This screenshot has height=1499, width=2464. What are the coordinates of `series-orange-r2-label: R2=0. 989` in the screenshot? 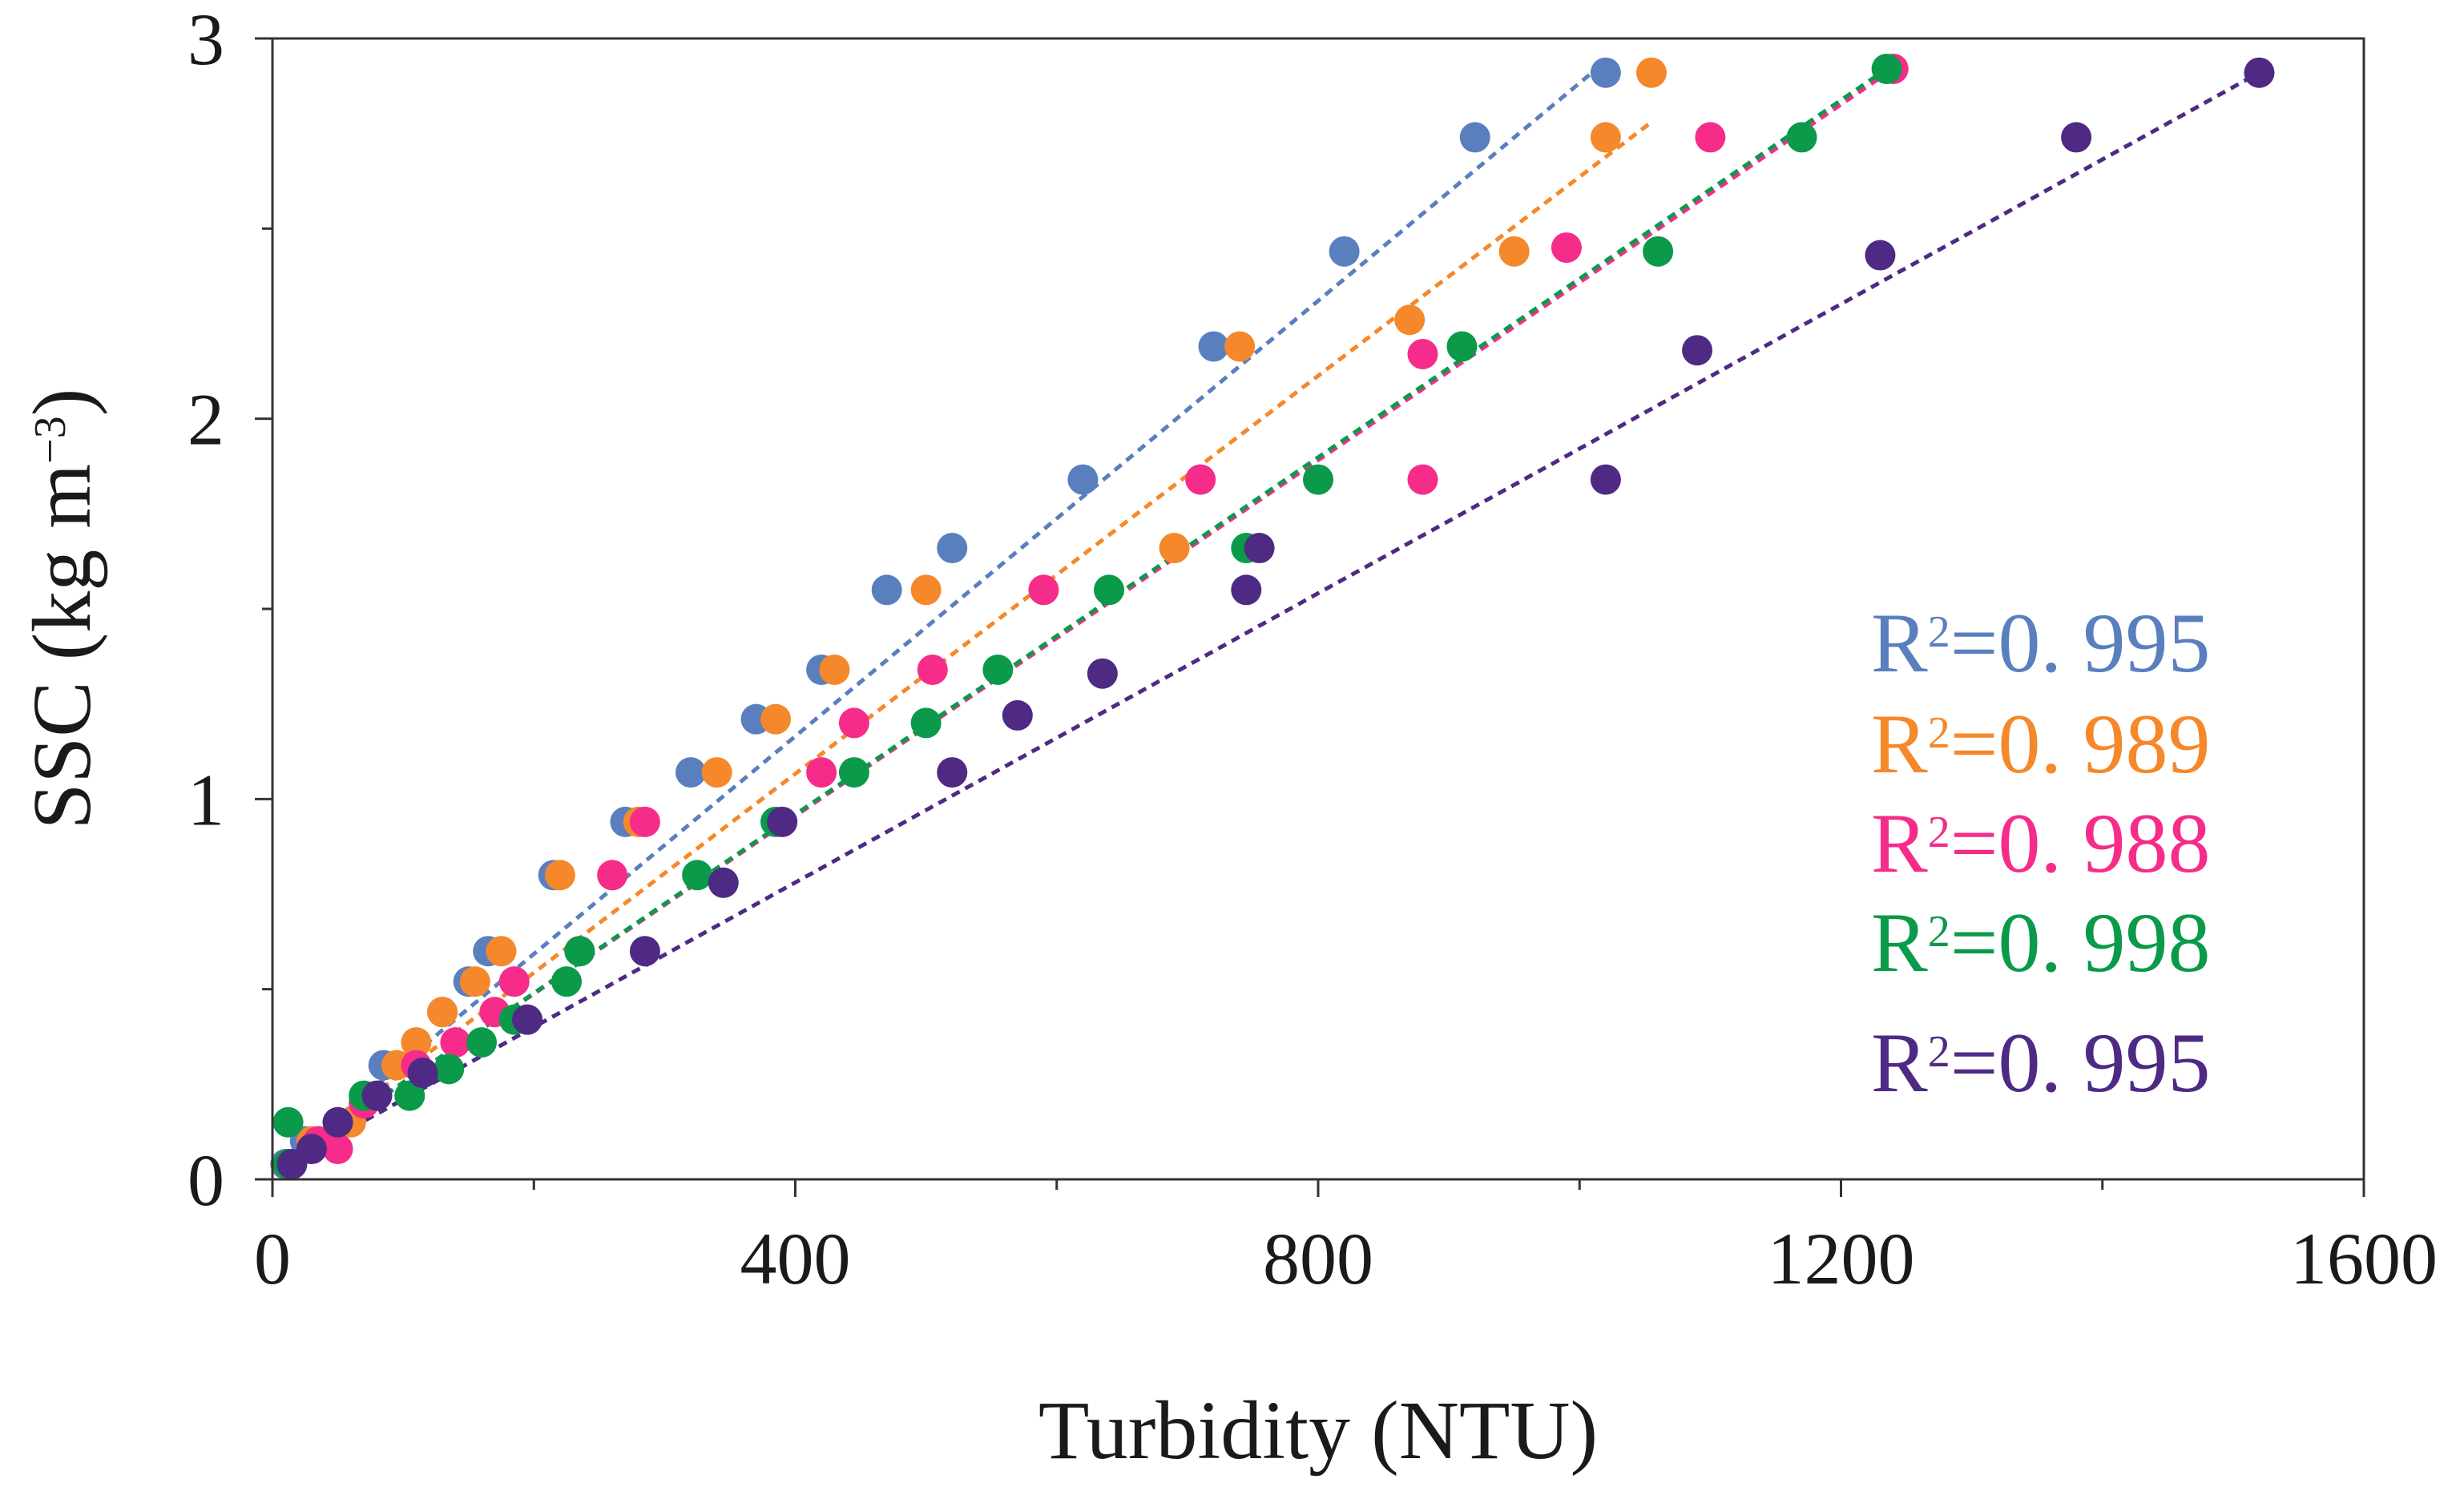 It's located at (2040, 744).